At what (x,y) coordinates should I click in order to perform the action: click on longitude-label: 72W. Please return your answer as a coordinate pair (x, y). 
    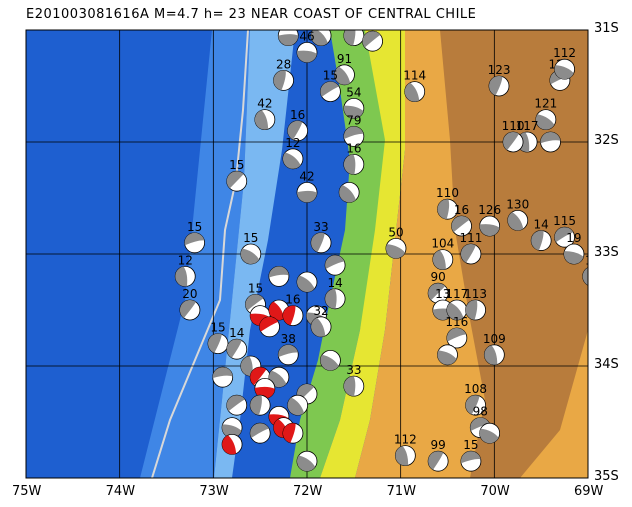
    Looking at the image, I should click on (308, 491).